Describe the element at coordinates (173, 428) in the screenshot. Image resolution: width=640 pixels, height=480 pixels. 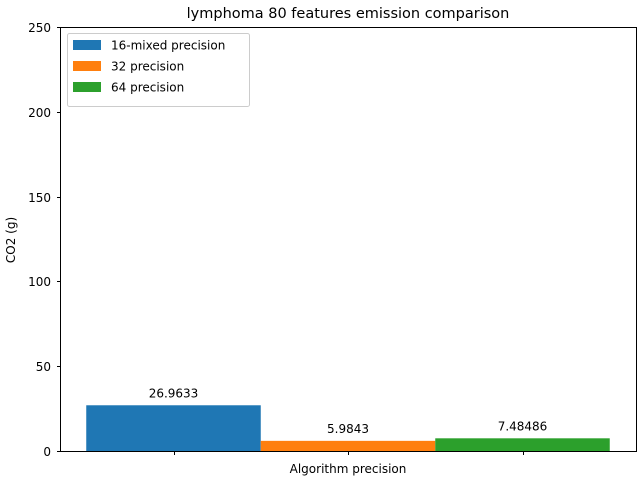
I see `bar-16-mixed-precision` at that location.